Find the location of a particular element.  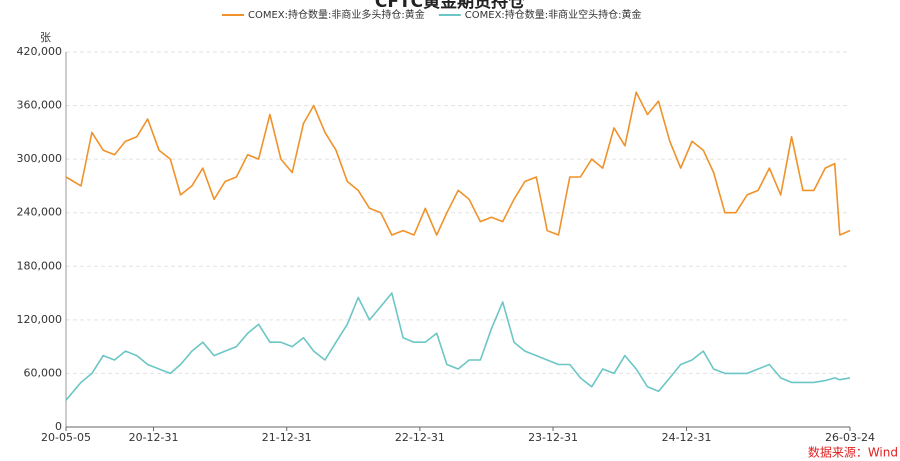

y-tick-label: 360,000 is located at coordinates (40, 105).